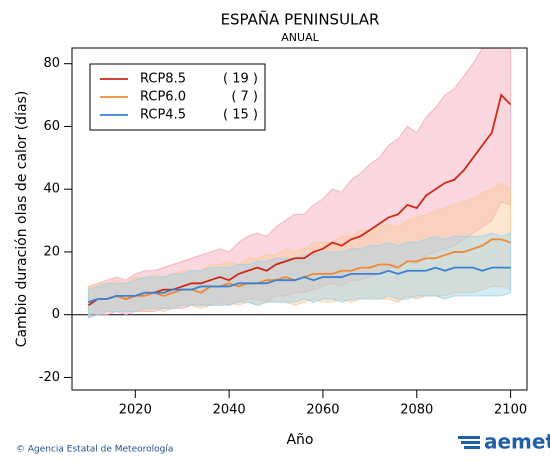 This screenshot has height=462, width=550. What do you see at coordinates (510, 410) in the screenshot?
I see `x-tick-label: 2100` at bounding box center [510, 410].